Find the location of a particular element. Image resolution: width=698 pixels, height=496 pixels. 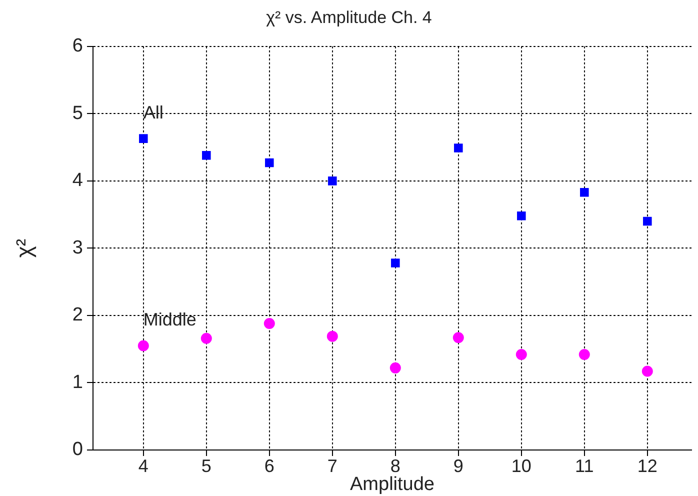

y-tick-label: 1 is located at coordinates (77, 382).